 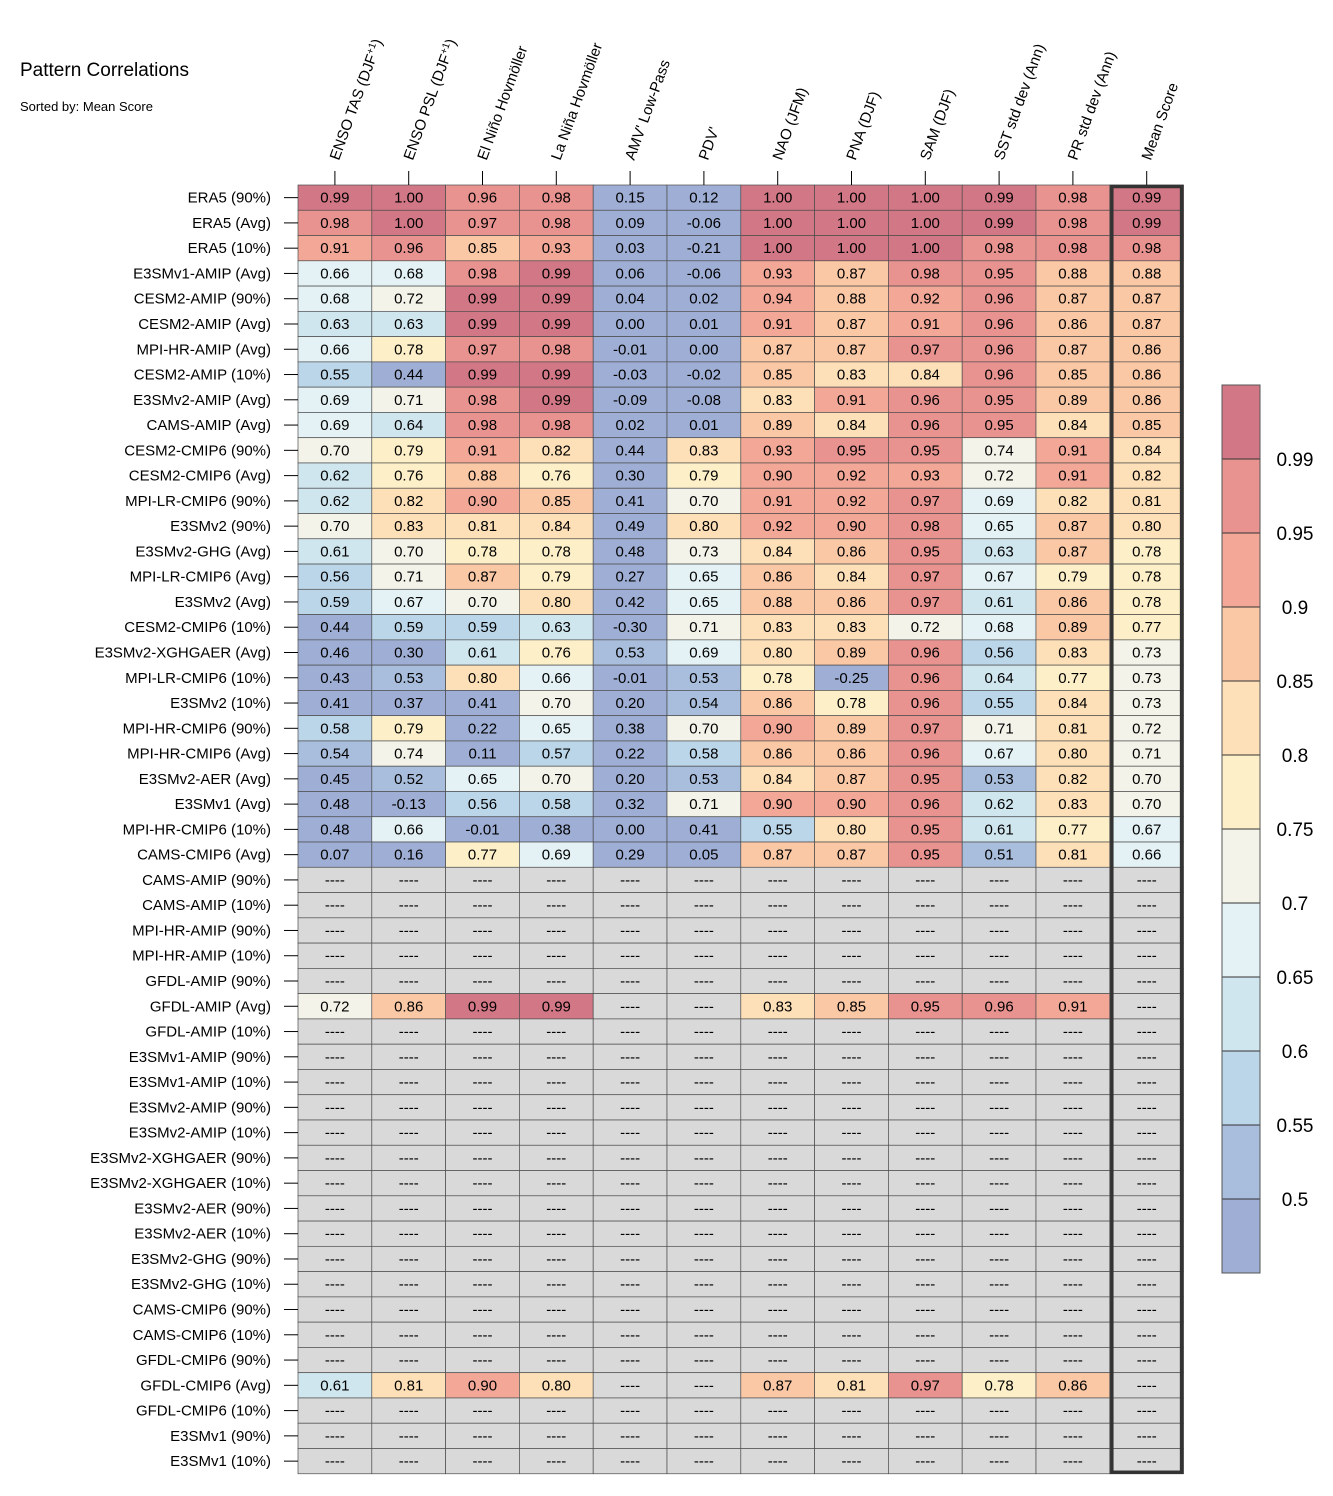 I want to click on row-label: CAMS-AMIP (10%), so click(x=206, y=905).